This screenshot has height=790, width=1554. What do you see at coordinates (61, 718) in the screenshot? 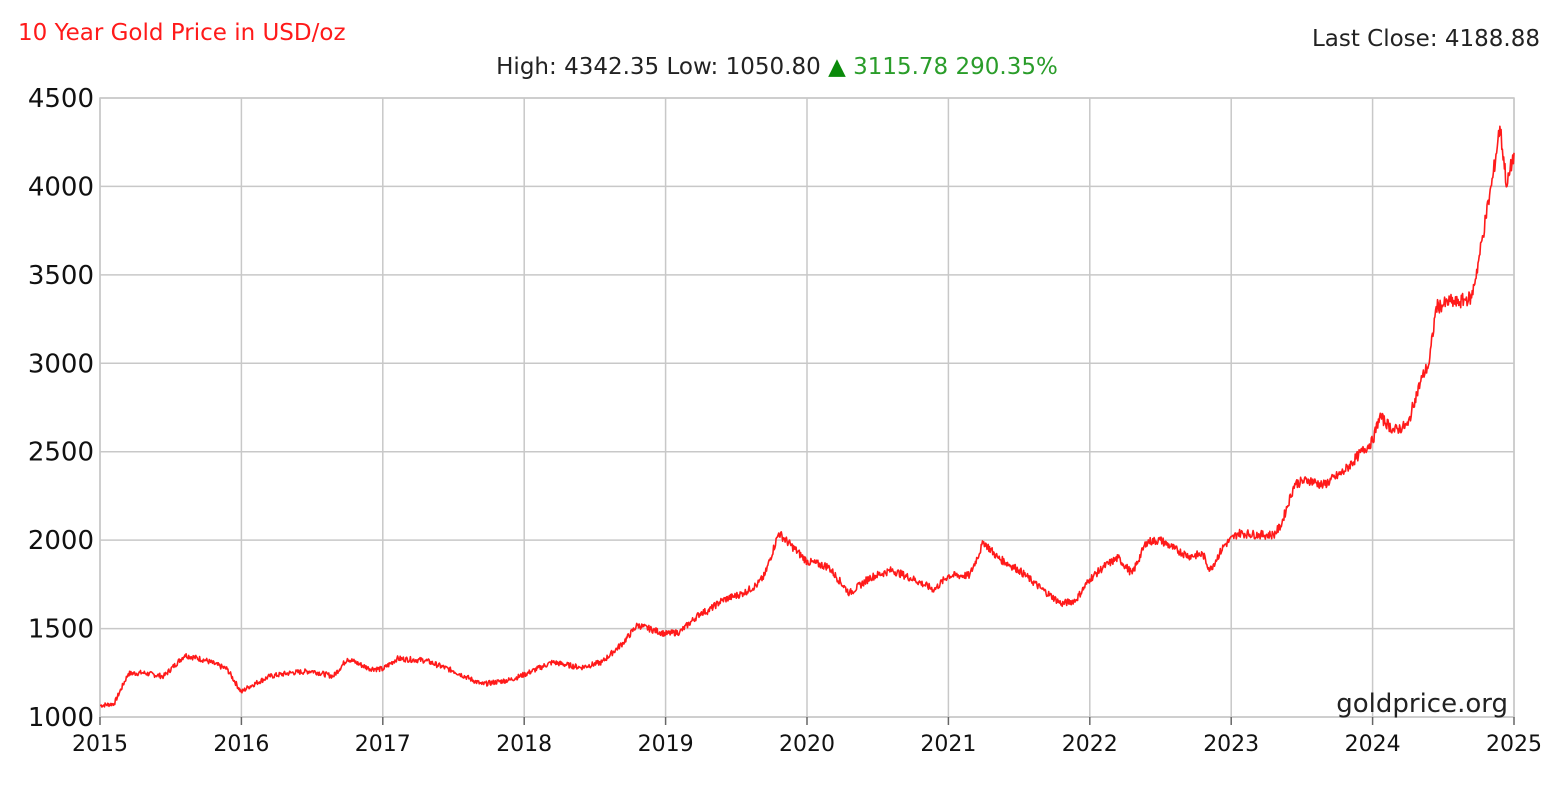
I see `y-tick-label: 1000` at bounding box center [61, 718].